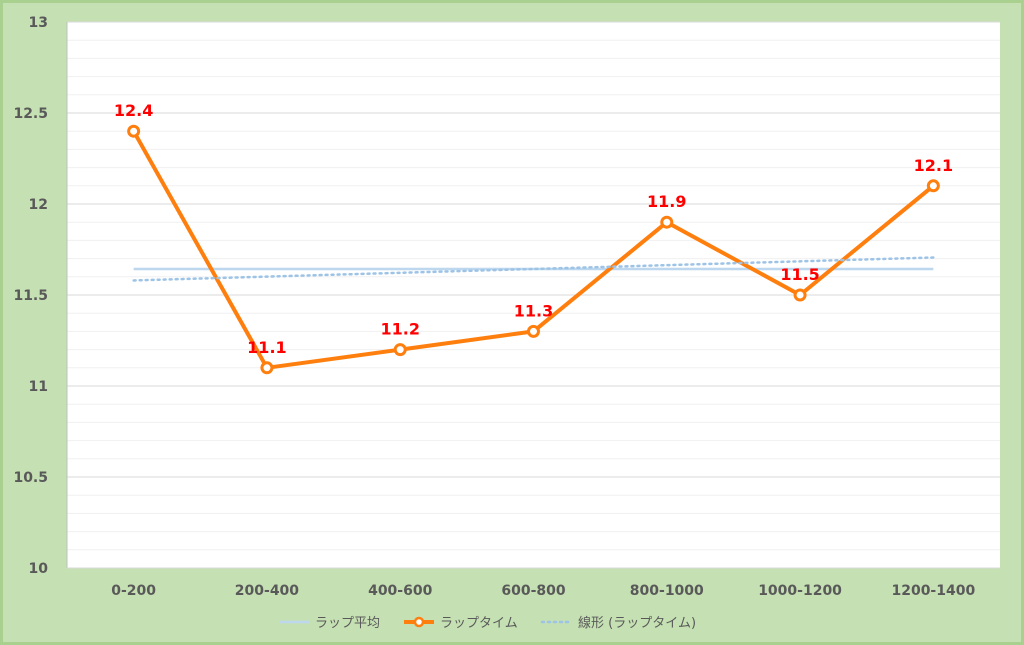 Image resolution: width=1024 pixels, height=645 pixels. Describe the element at coordinates (799, 274) in the screenshot. I see `data-label: 11.5` at that location.